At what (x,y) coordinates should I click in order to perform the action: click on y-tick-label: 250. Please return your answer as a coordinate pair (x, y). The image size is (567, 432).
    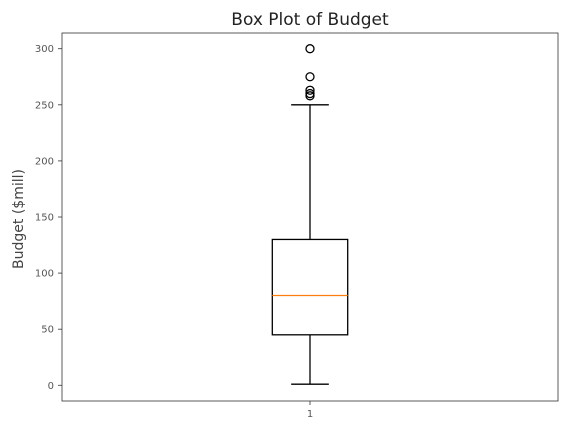
    Looking at the image, I should click on (44, 105).